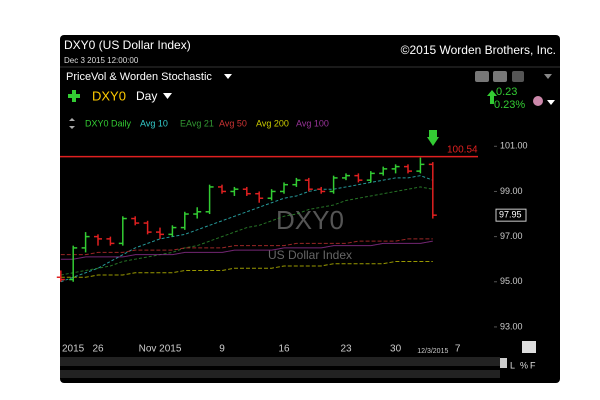  I want to click on legend-entry: Avg 50, so click(233, 123).